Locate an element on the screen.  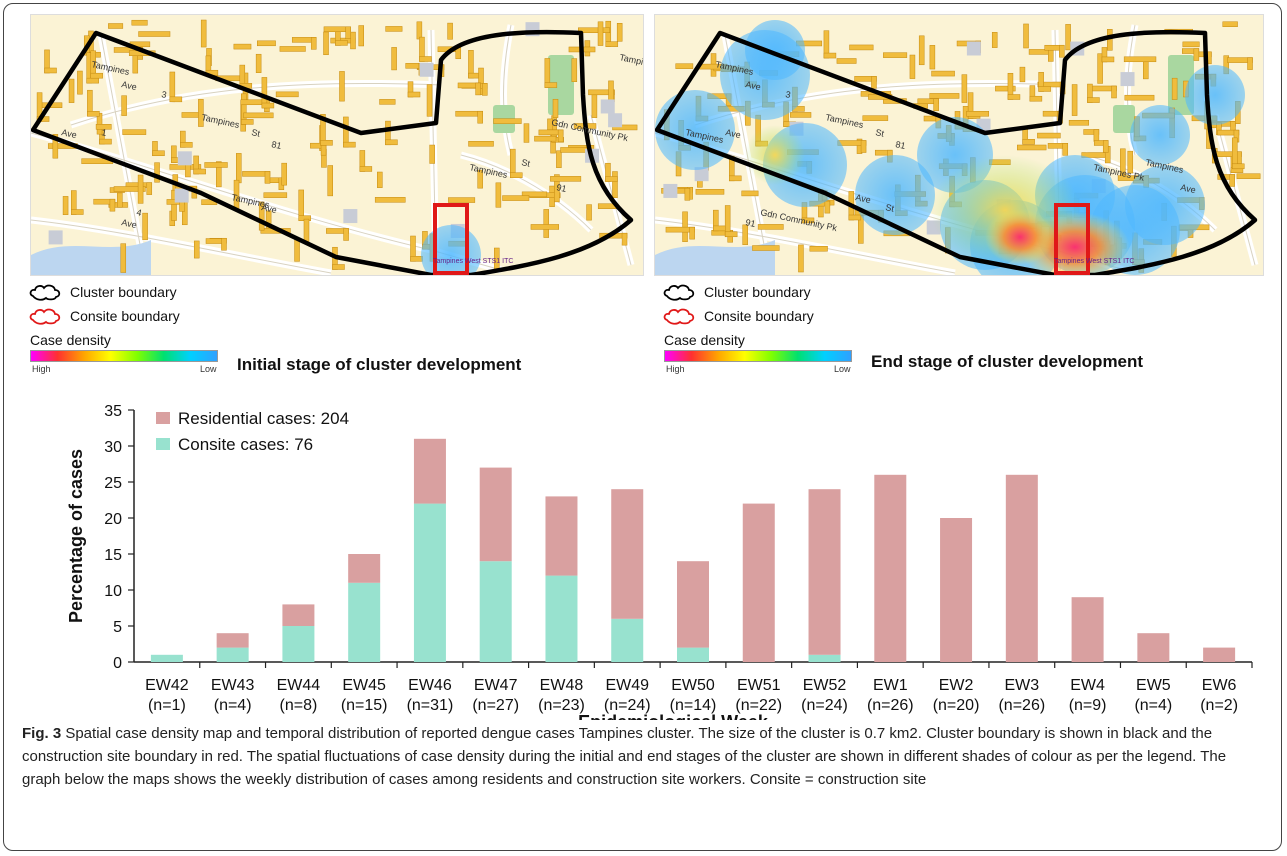
y-tick-label: 25 is located at coordinates (113, 483).